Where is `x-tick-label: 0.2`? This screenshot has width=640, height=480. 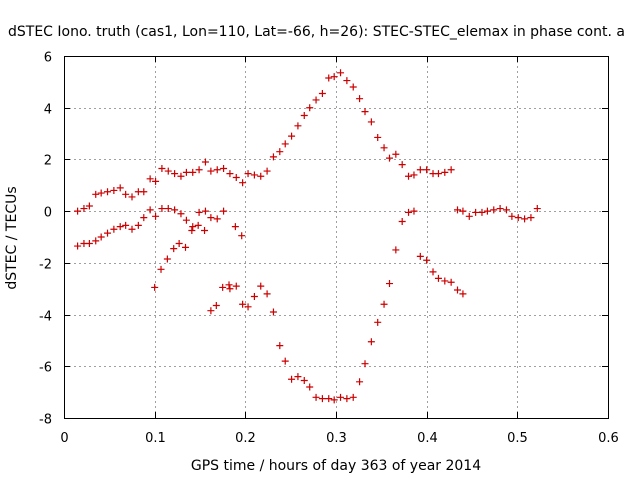
x-tick-label: 0.2 is located at coordinates (245, 438).